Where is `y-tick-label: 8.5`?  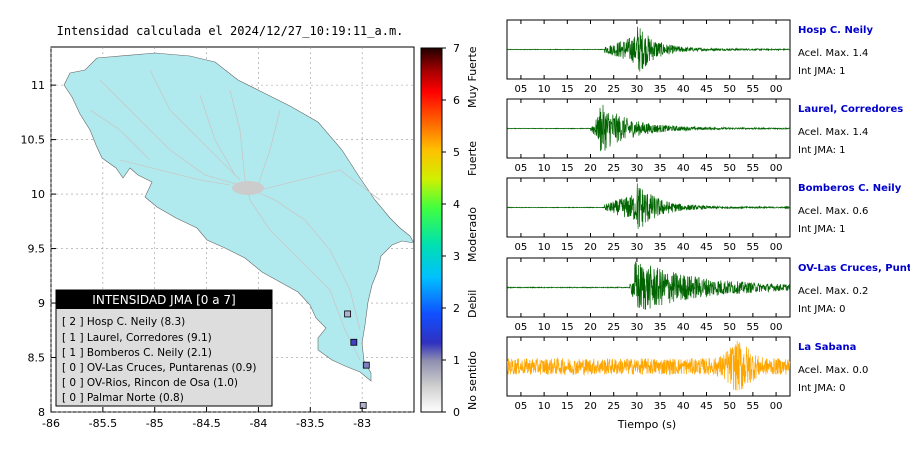 y-tick-label: 8.5 is located at coordinates (37, 358).